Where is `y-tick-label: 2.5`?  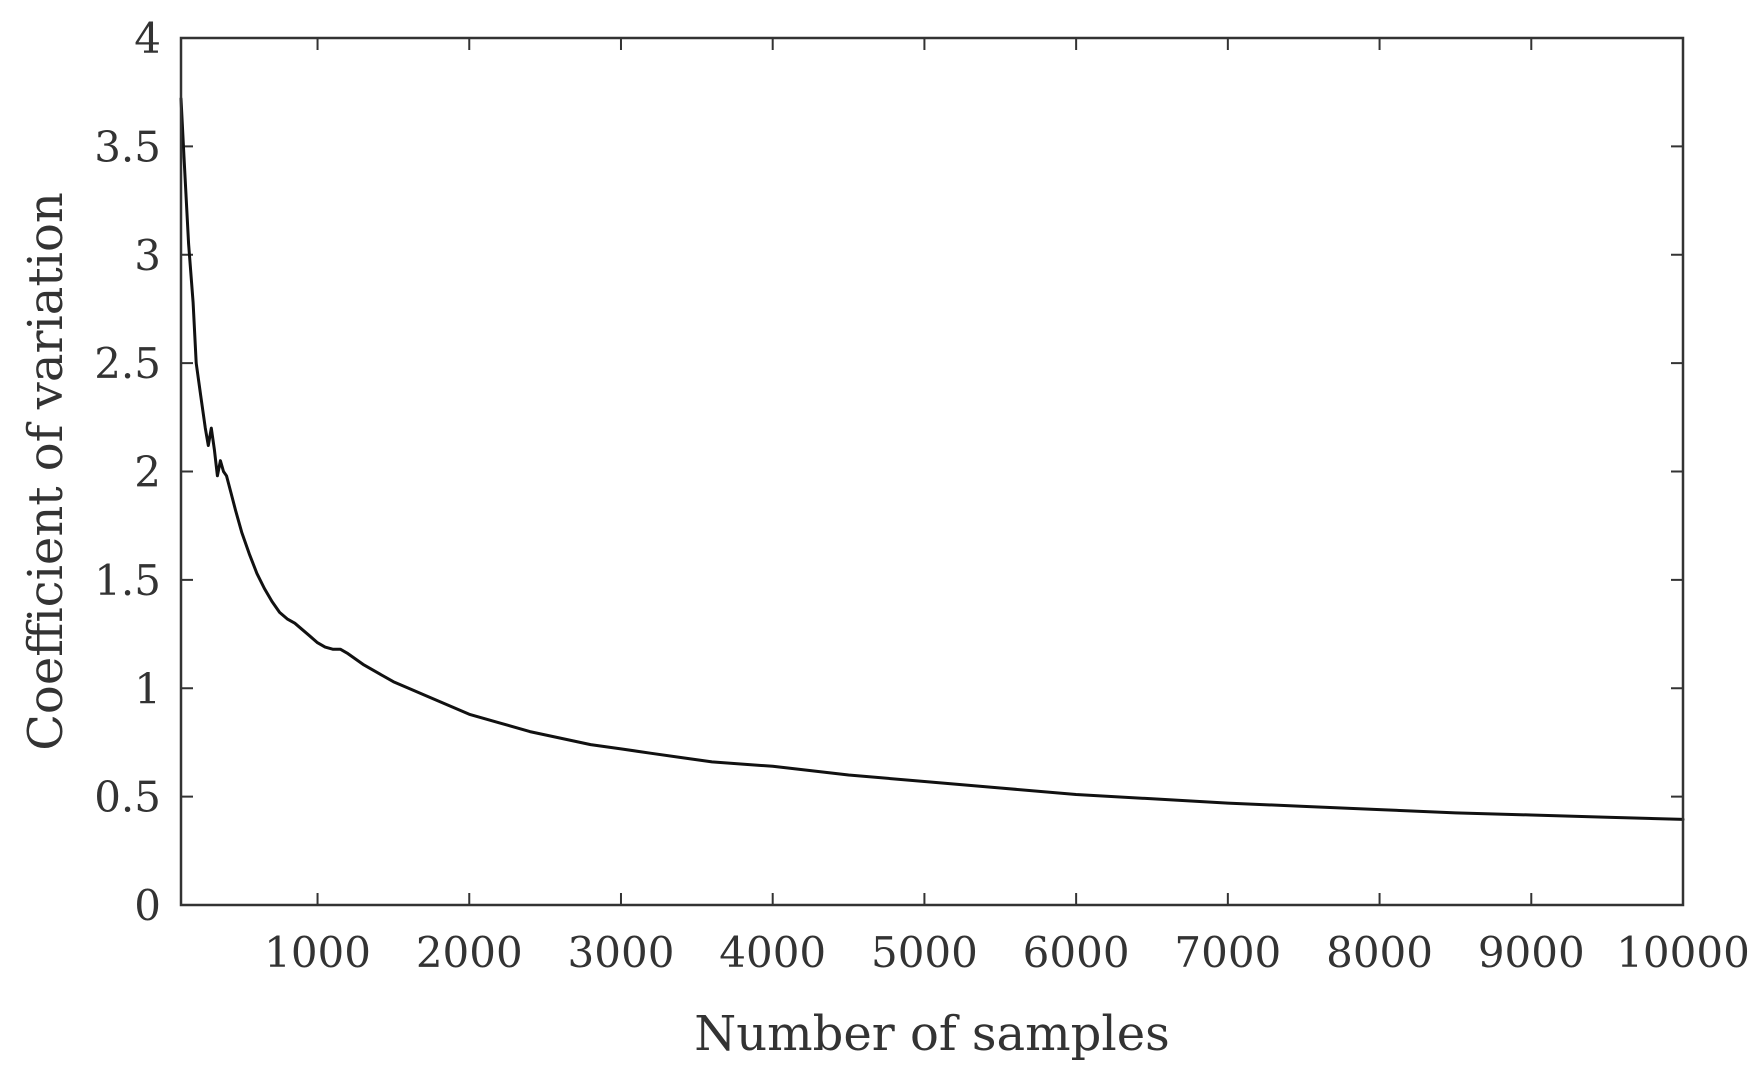 y-tick-label: 2.5 is located at coordinates (127, 363).